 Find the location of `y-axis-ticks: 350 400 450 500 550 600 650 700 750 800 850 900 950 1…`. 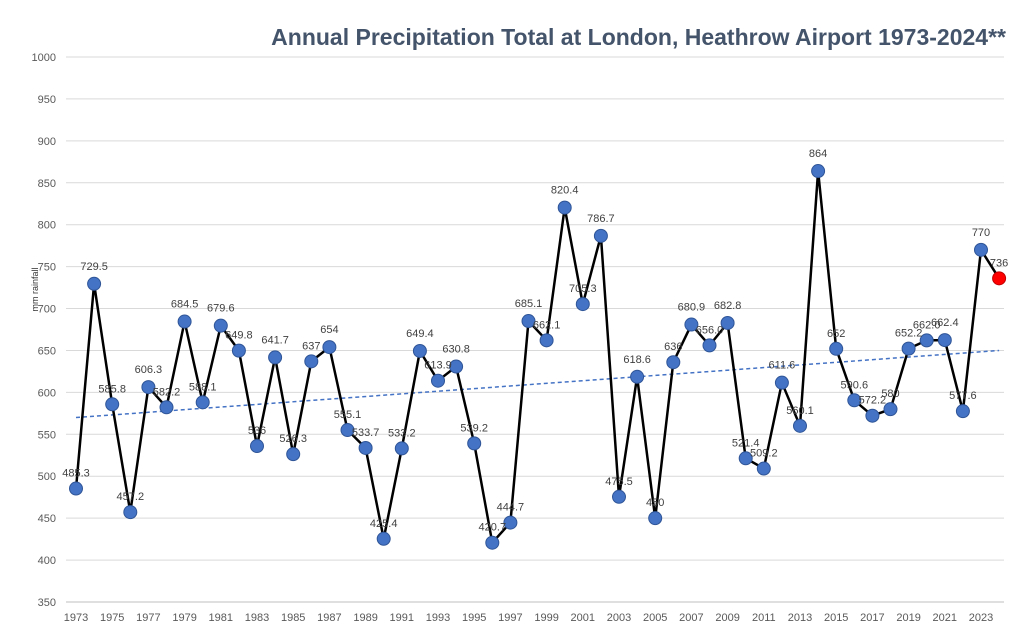

y-axis-ticks: 350 400 450 500 550 600 650 700 750 800 850 900 950 1… is located at coordinates (44, 330).